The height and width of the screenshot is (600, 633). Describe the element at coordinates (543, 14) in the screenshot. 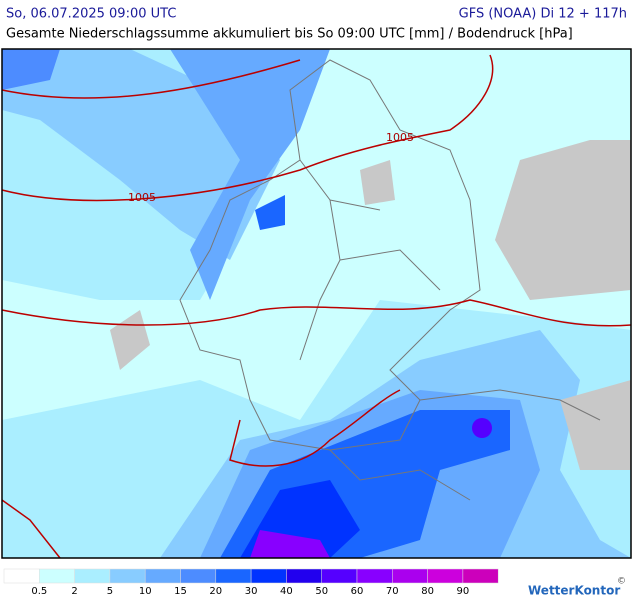

I see `header-model: GFS (NOAA) Di 12 + 117h` at that location.